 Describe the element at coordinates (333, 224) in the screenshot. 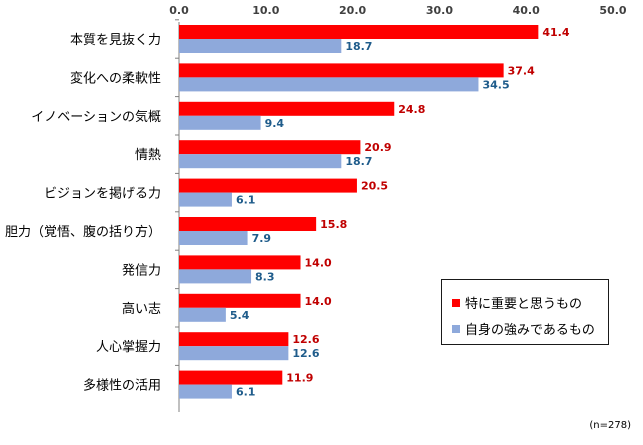

I see `data-label-important: 15.8` at that location.